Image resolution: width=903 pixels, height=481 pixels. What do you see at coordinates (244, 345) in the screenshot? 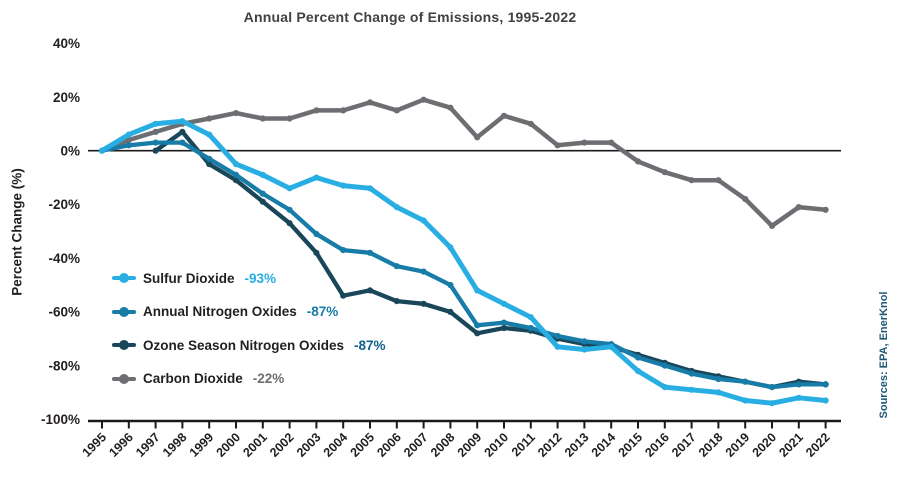
I see `legend-label: Ozone Season Nitrogen Oxides` at bounding box center [244, 345].